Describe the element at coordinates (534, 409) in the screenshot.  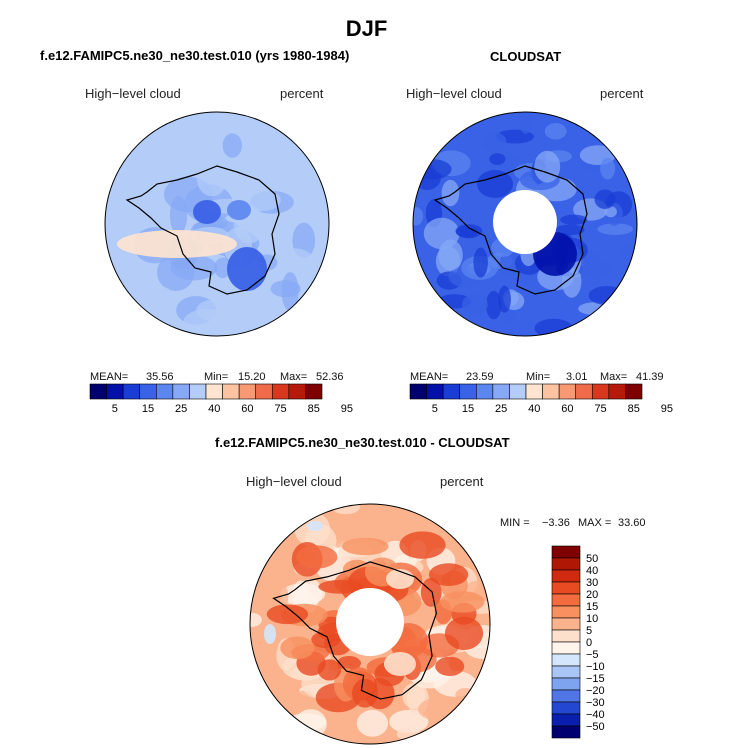
I see `colorbar-tick-label: 40` at that location.